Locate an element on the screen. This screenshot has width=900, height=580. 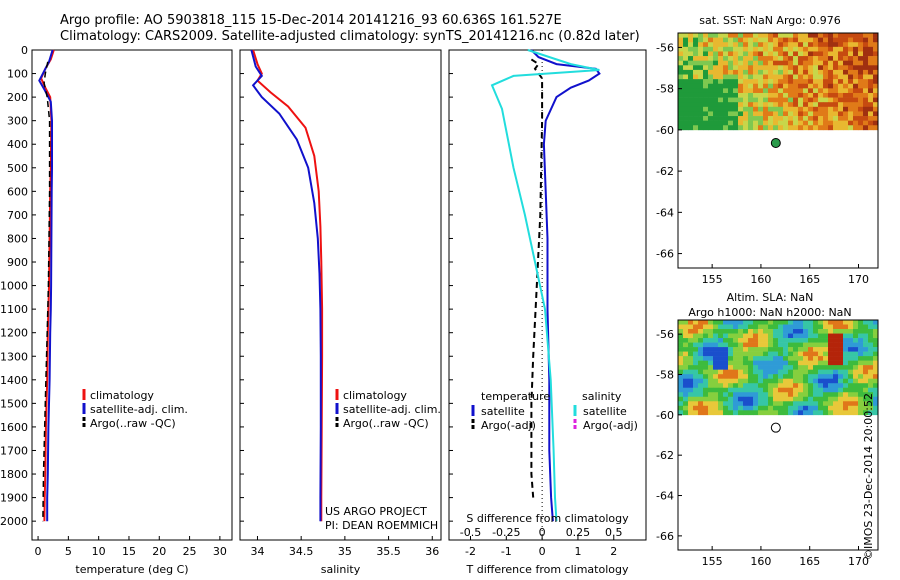
legend-label: satellite-adj. clim. is located at coordinates (139, 409).